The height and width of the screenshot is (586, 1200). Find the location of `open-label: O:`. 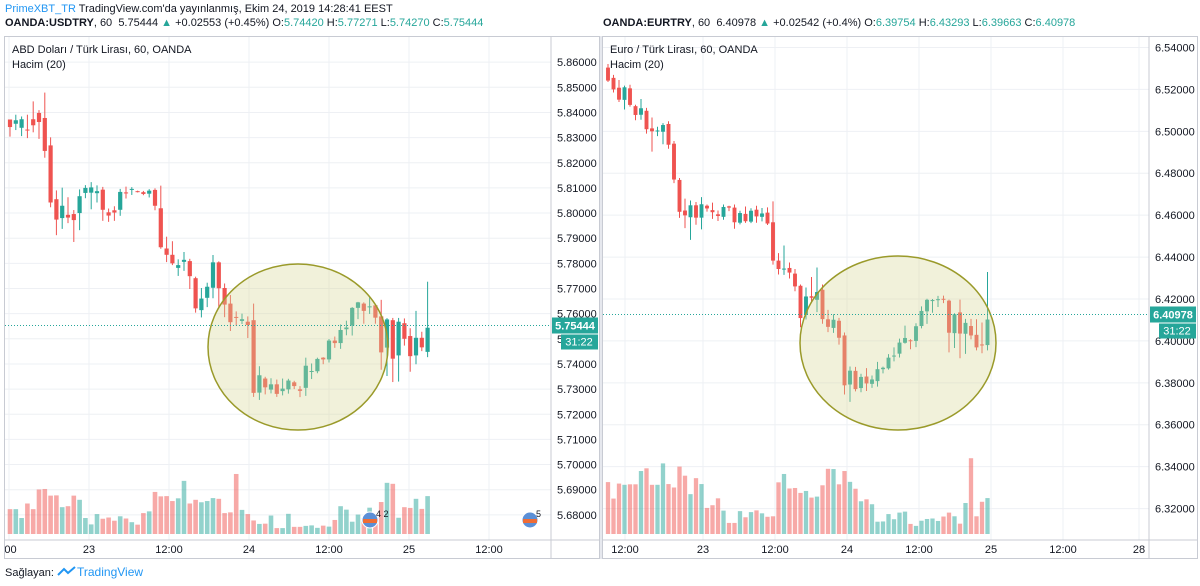

open-label: O: is located at coordinates (870, 23).